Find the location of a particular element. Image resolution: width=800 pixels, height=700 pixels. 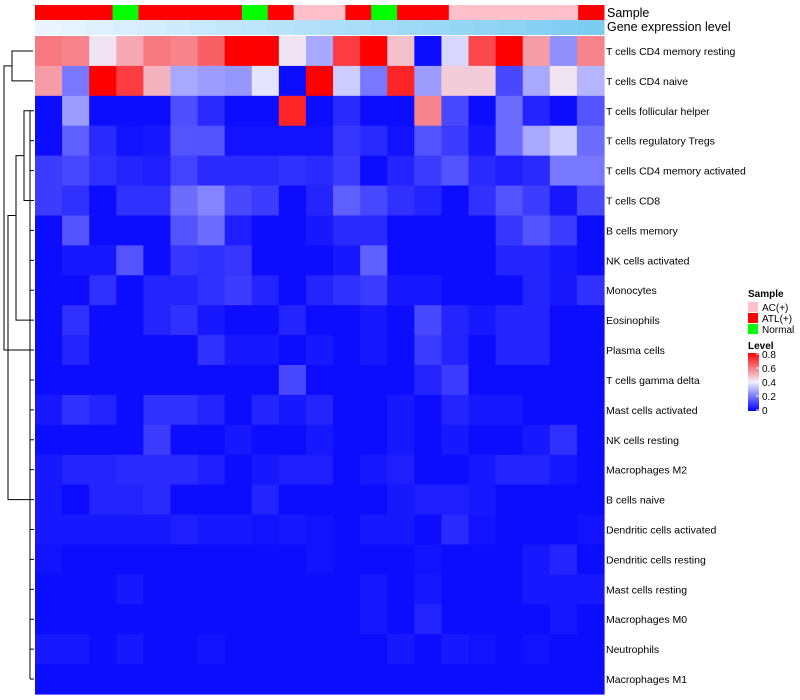

legend-level-title: Level is located at coordinates (761, 346).